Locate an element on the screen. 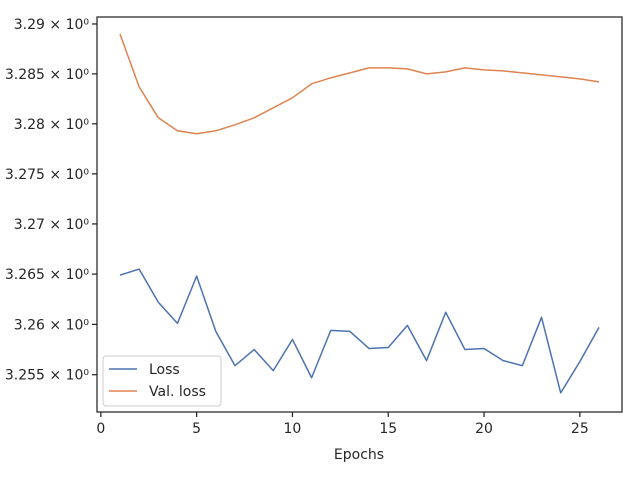 Image resolution: width=640 pixels, height=484 pixels. y-tick-label: 3.26 × 10⁰ is located at coordinates (52, 325).